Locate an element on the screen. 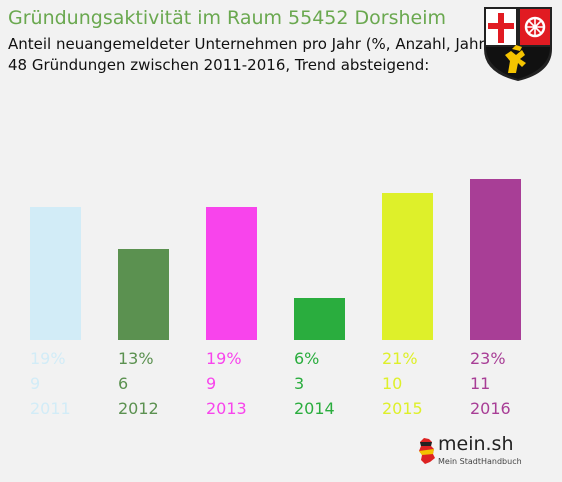 The image size is (562, 482). value-label-2014: 6% is located at coordinates (306, 358).